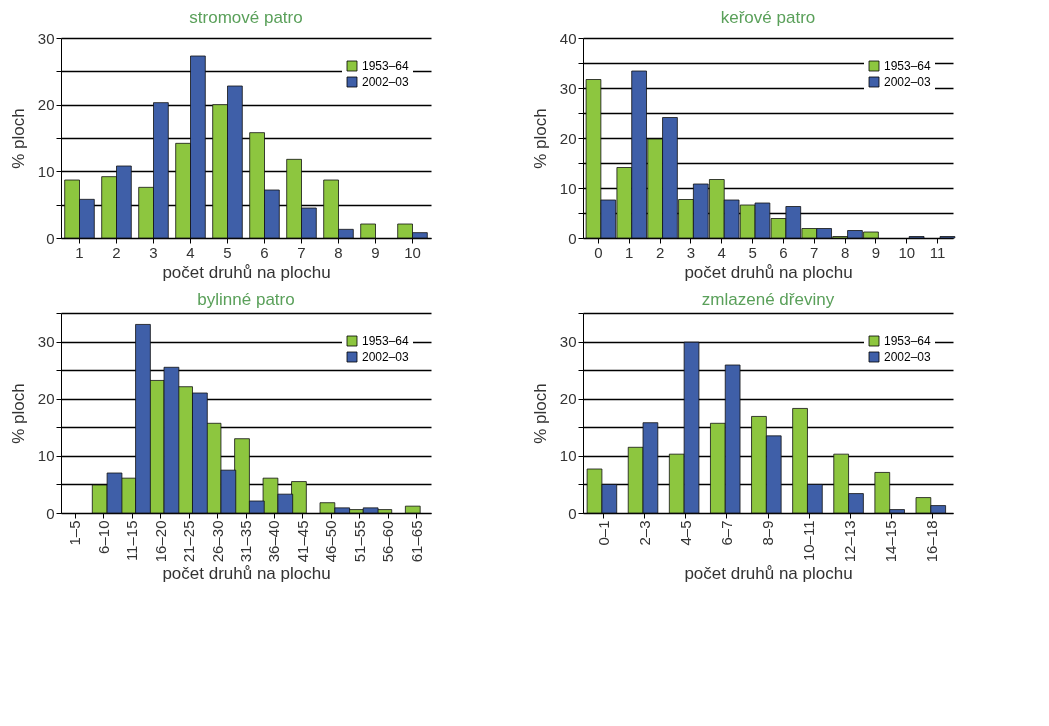 This screenshot has width=1049, height=726. What do you see at coordinates (768, 17) in the screenshot?
I see `chart-title: keřové patro` at bounding box center [768, 17].